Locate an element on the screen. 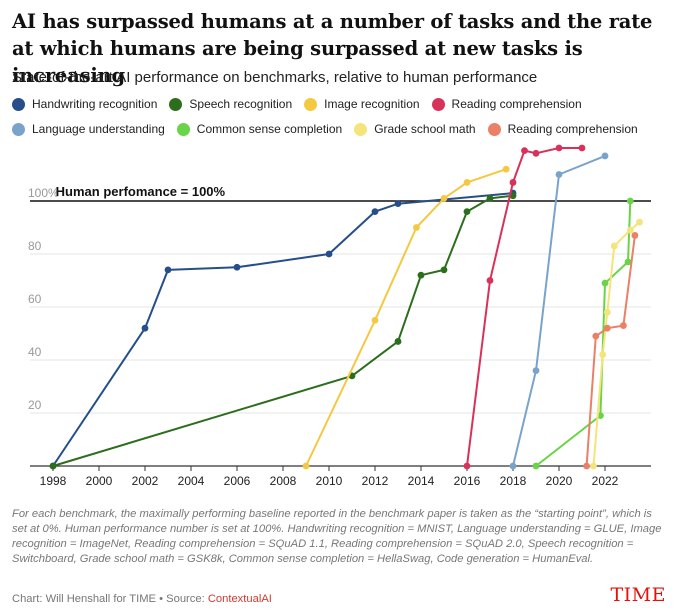 The height and width of the screenshot is (614, 680). legend-dot-handwriting-recognition is located at coordinates (18, 104).